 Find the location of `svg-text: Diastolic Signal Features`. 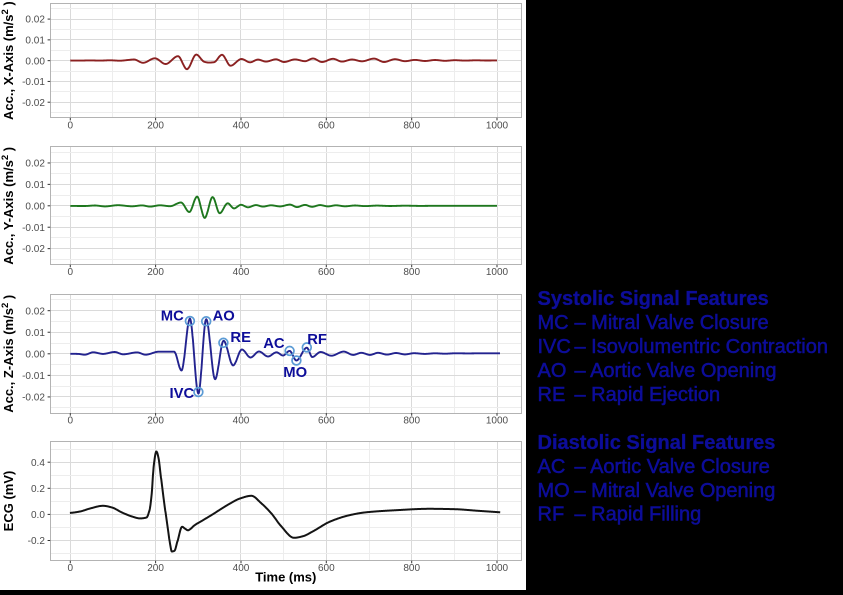

svg-text: Diastolic Signal Features is located at coordinates (657, 443).